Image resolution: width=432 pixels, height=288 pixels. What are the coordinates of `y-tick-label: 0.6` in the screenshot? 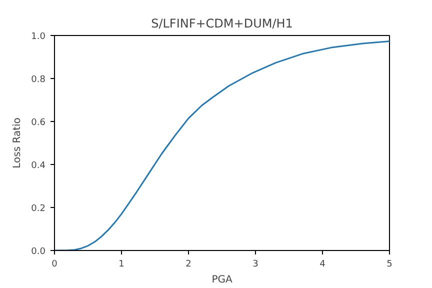 It's located at (38, 123).